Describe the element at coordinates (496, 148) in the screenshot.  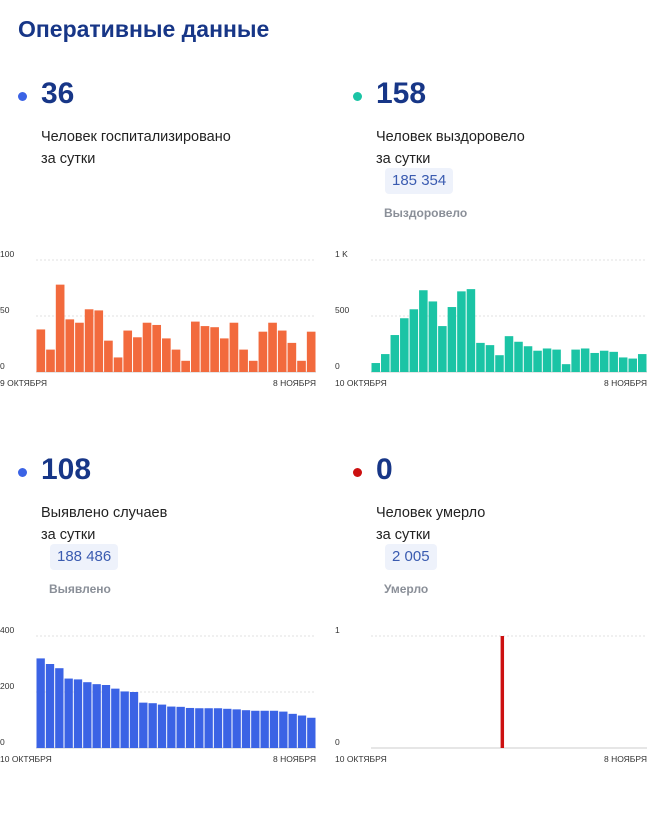
I see `recovered-label: Человек выздоровело за сутки` at that location.